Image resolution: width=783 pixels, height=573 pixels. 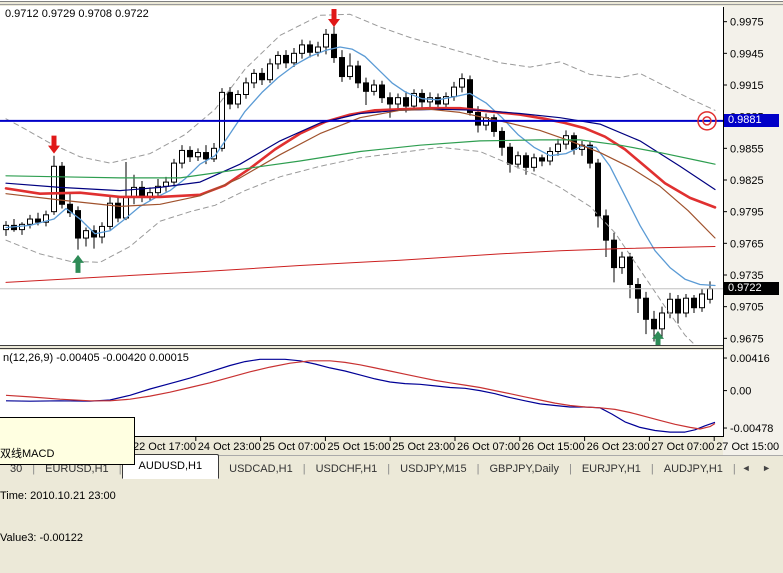 What do you see at coordinates (433, 468) in the screenshot?
I see `chart-tab-usdjpy-m15: USDJPY,M15` at bounding box center [433, 468].